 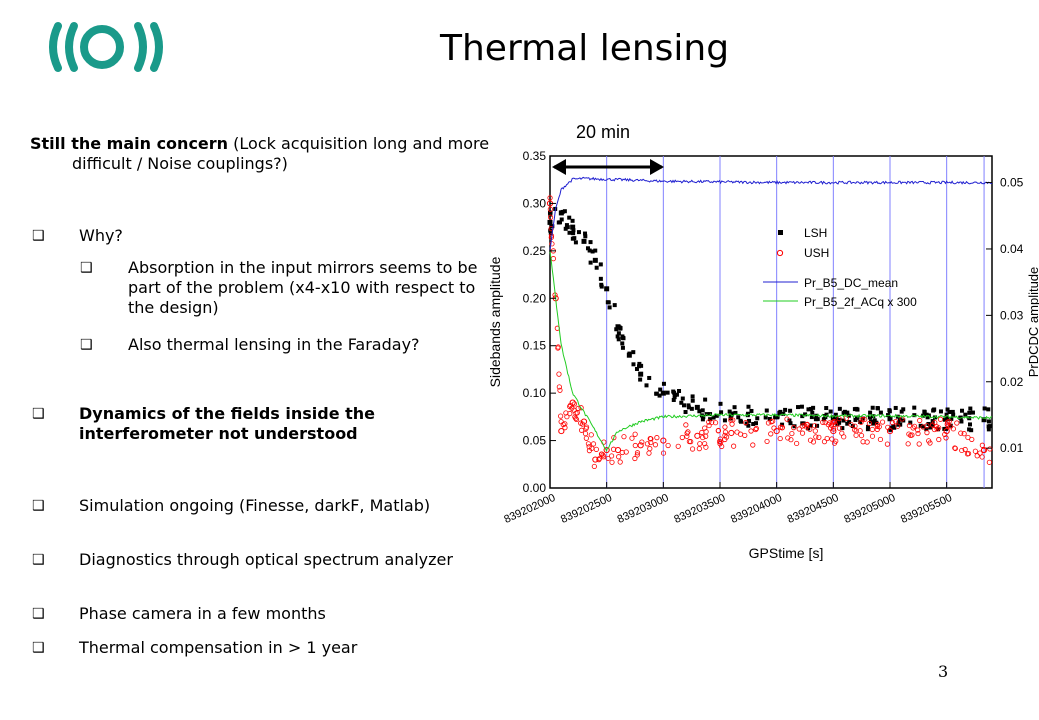 I want to click on page-number: 3, so click(x=943, y=671).